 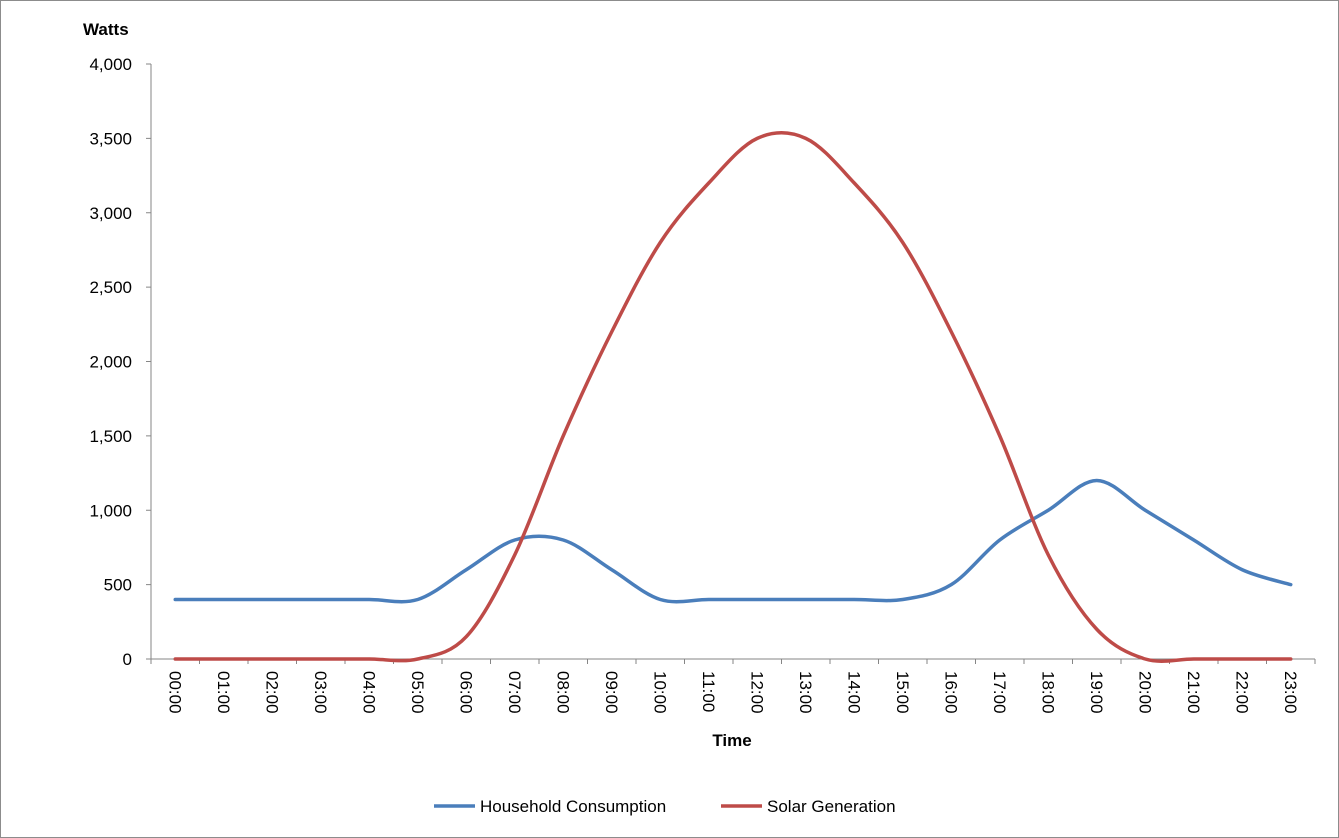 What do you see at coordinates (320, 692) in the screenshot?
I see `x-tick-label: 03:00` at bounding box center [320, 692].